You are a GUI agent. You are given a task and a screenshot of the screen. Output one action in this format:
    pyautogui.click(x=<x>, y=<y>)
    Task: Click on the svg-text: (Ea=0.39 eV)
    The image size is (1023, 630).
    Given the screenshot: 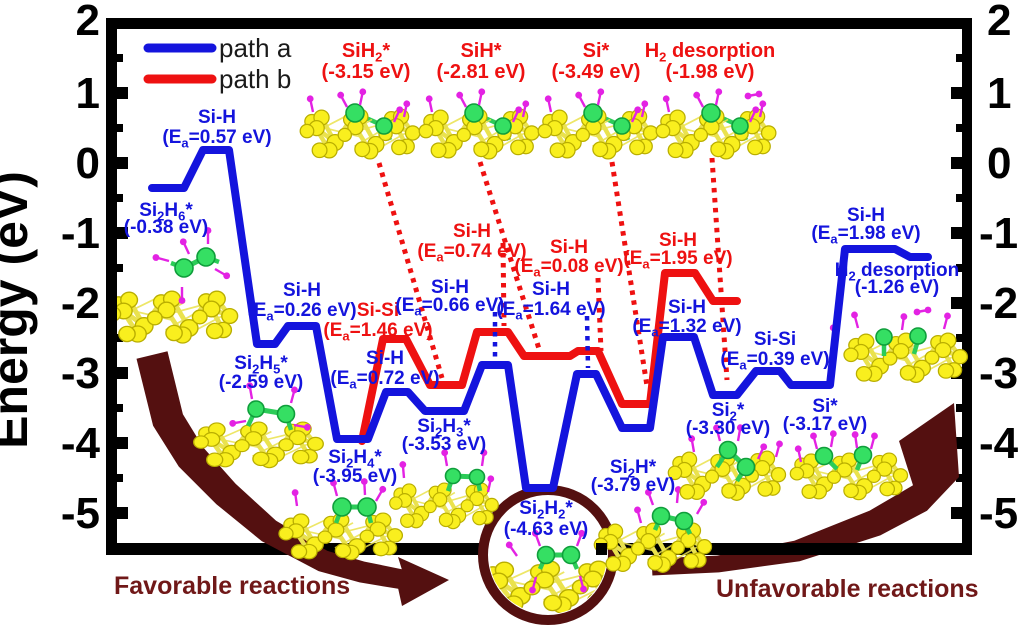 What is the action you would take?
    pyautogui.click(x=774, y=361)
    